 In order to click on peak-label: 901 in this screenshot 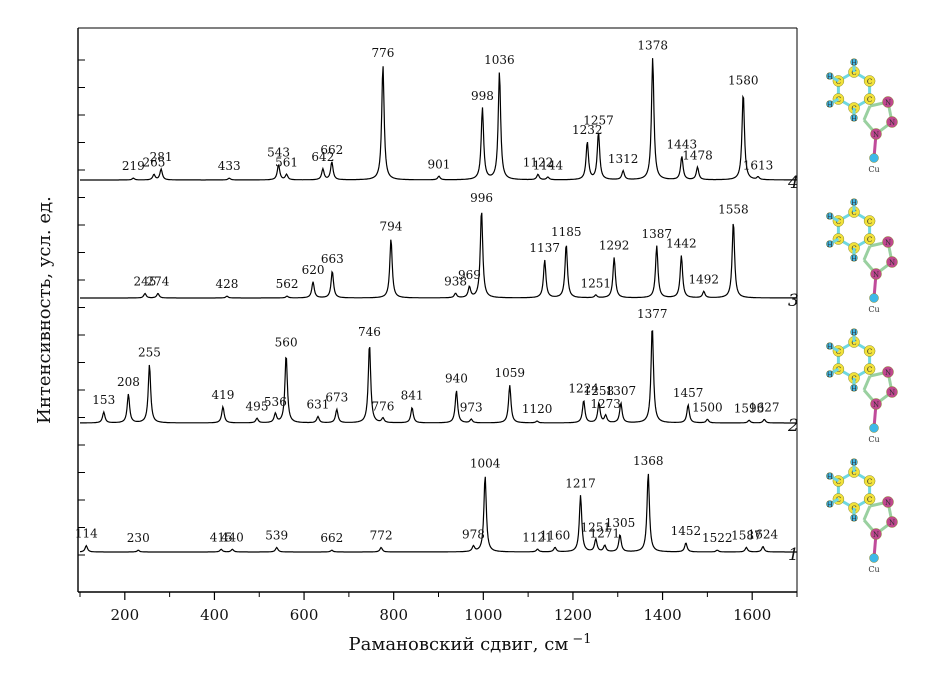, I will do `click(438, 164)`.